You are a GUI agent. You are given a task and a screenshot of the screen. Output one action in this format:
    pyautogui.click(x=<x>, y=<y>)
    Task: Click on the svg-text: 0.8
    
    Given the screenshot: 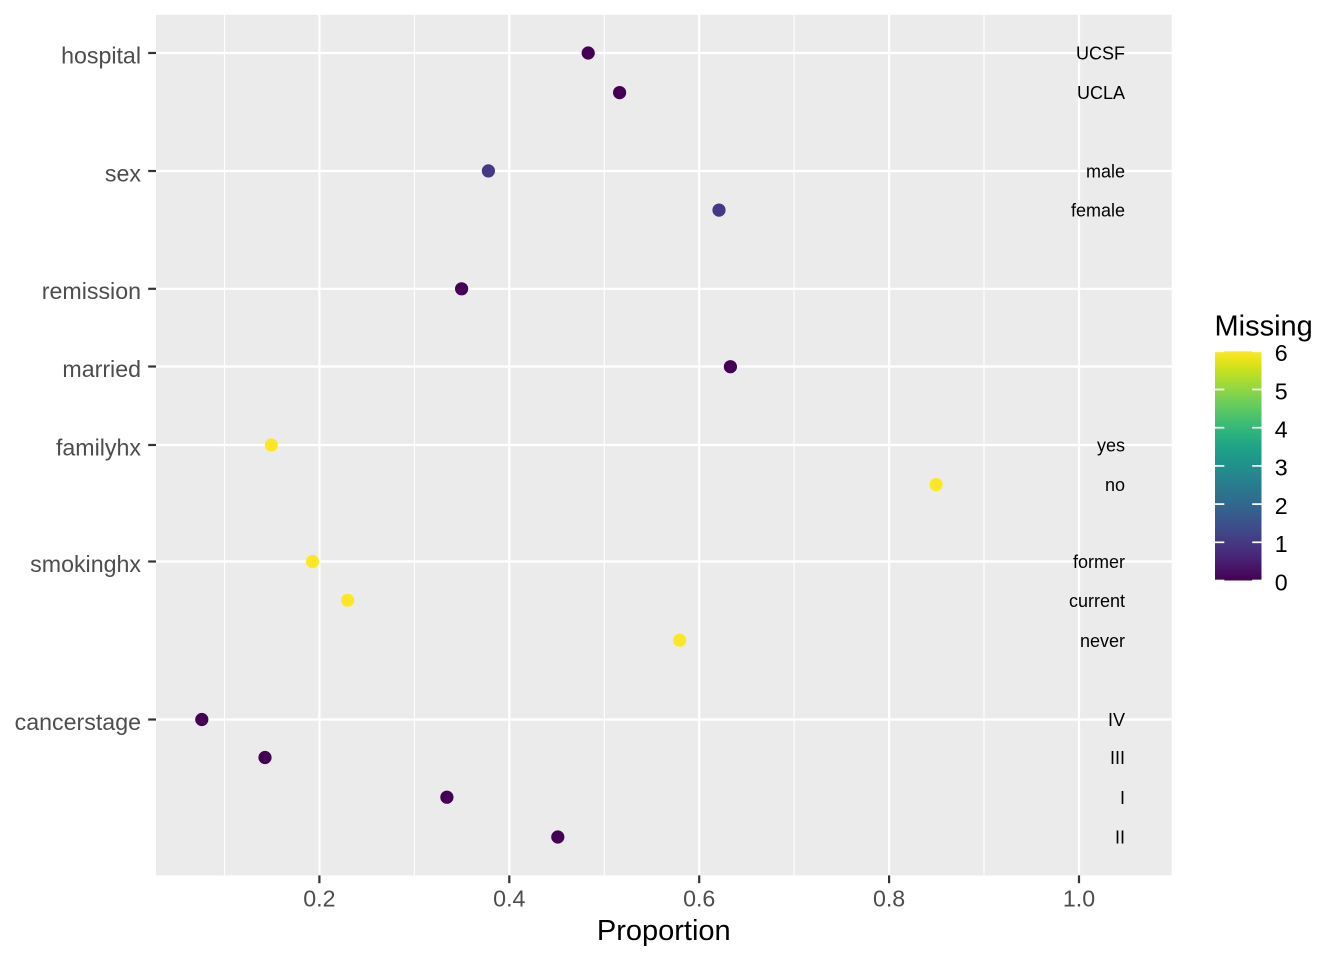 What is the action you would take?
    pyautogui.click(x=889, y=899)
    